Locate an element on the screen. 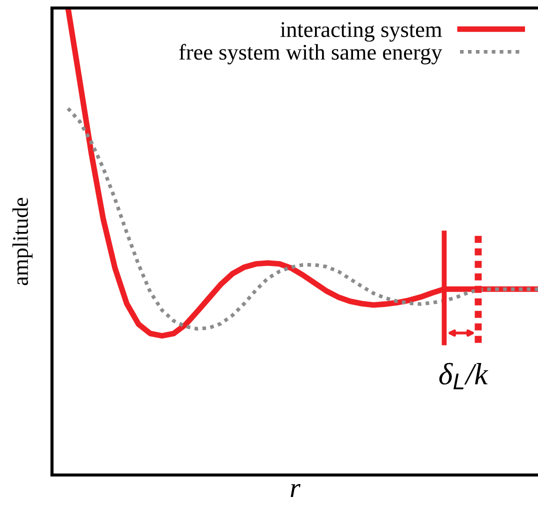 This screenshot has height=506, width=538. legend-label: free system with same energy is located at coordinates (310, 54).